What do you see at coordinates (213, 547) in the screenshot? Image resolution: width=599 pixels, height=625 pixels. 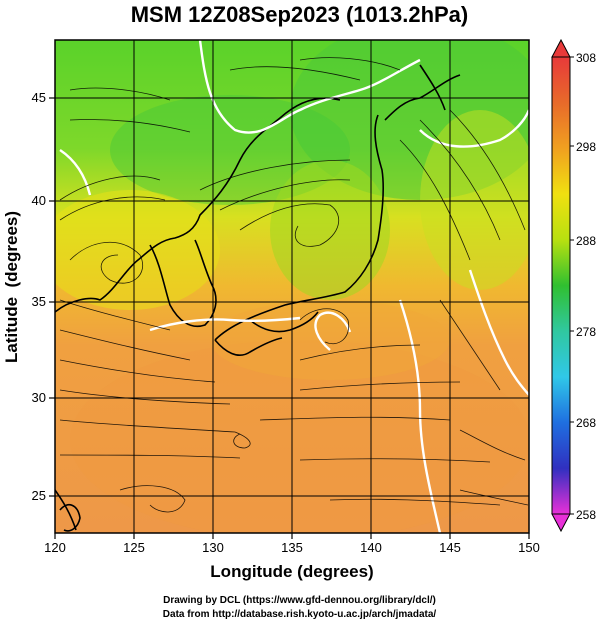 I see `x-tick-label: 130` at bounding box center [213, 547].